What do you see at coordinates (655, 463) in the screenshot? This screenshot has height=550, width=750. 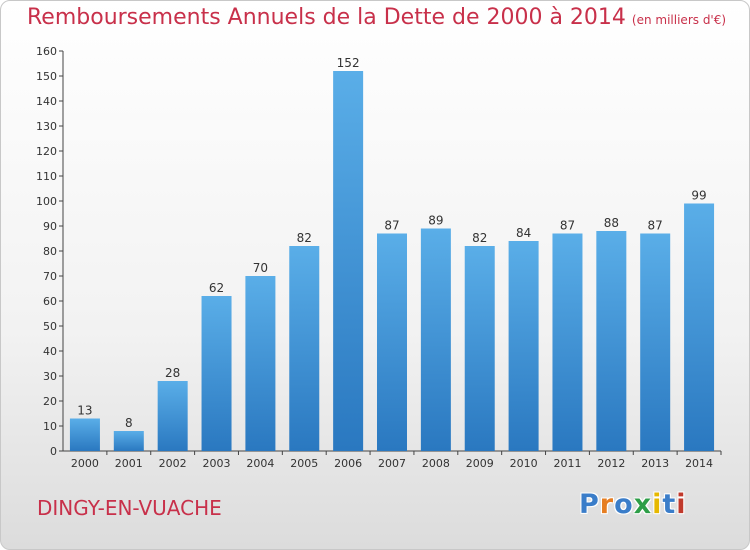 I see `x-tick-label: 2013` at bounding box center [655, 463].